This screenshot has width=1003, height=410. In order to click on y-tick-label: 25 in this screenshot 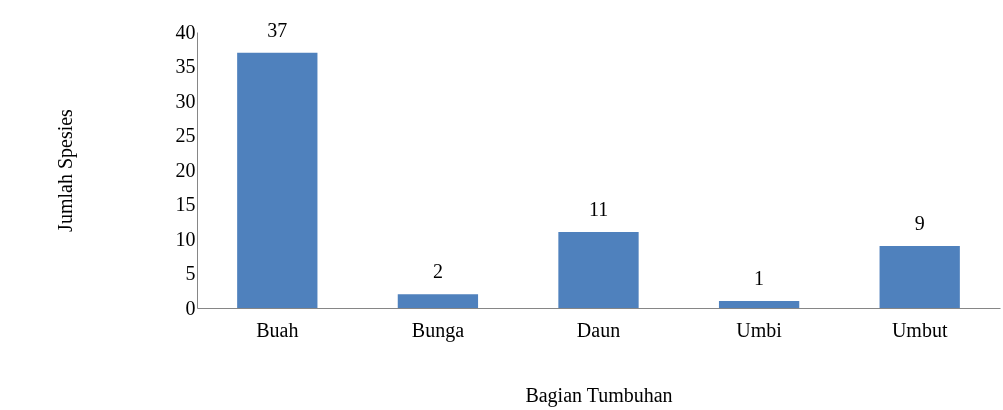, I will do `click(185, 135)`.